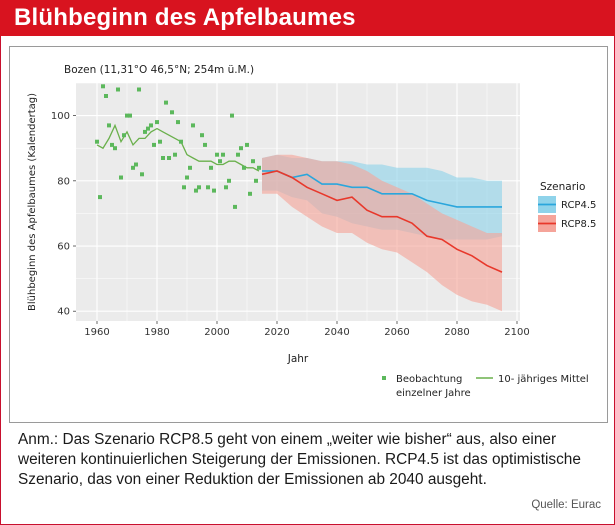  I want to click on chart-title: Bozen (11,31°O 46,5°N; 254m ü.M.), so click(159, 70).